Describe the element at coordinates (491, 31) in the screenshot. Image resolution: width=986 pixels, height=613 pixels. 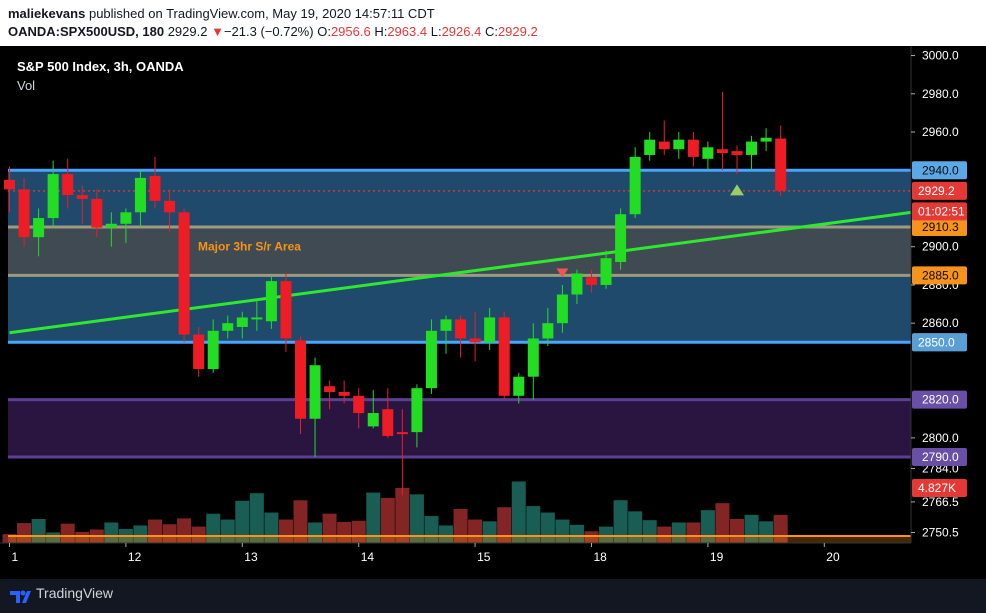
I see `close-label: C:` at that location.